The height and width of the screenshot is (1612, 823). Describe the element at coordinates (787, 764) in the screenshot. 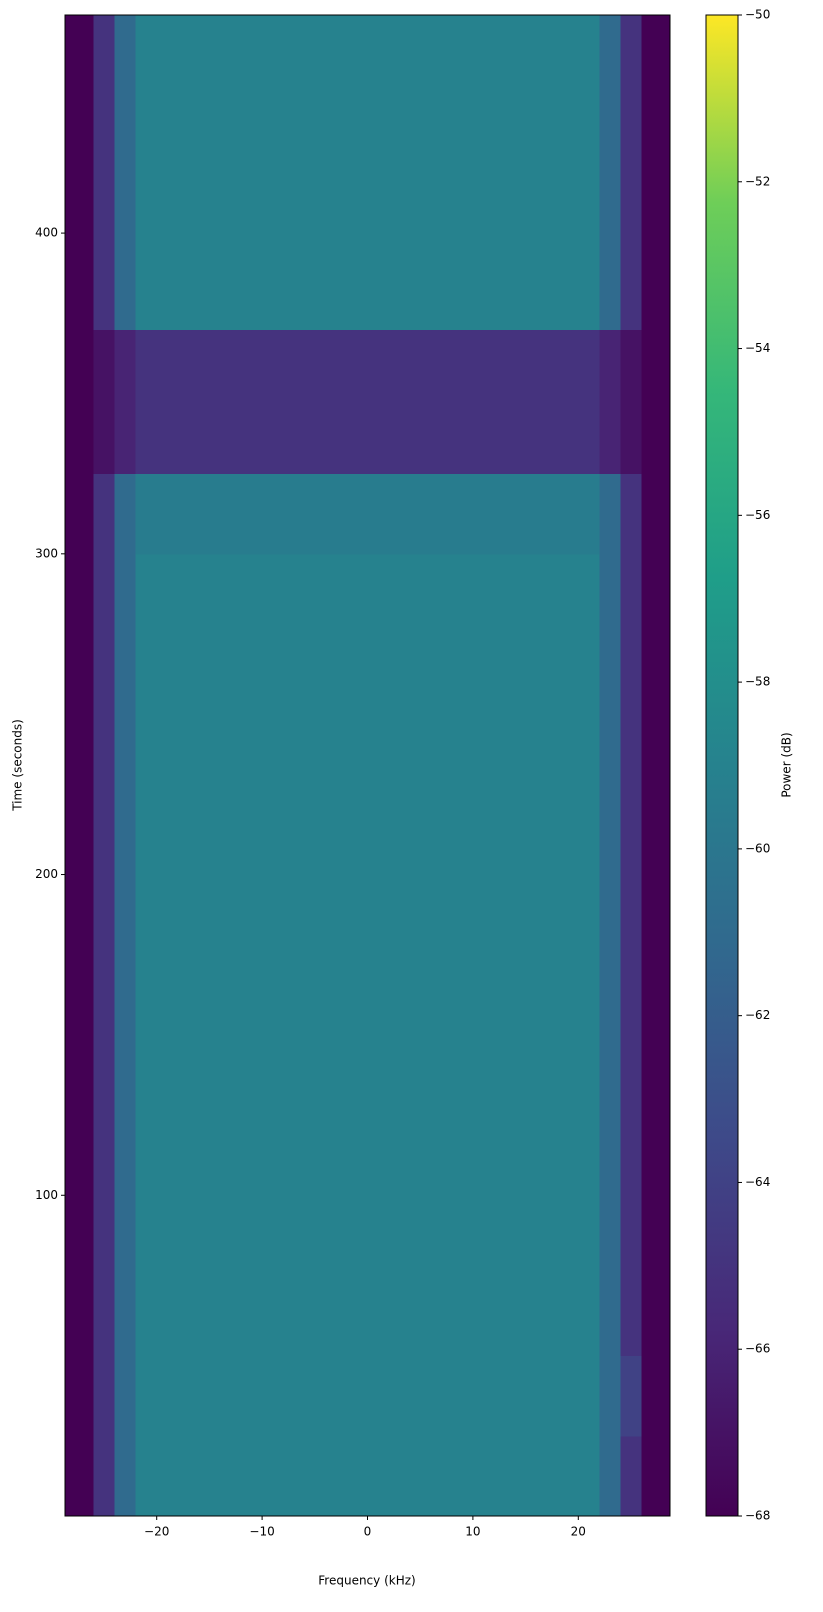

I see `colorbar-label: Power (dB)` at that location.